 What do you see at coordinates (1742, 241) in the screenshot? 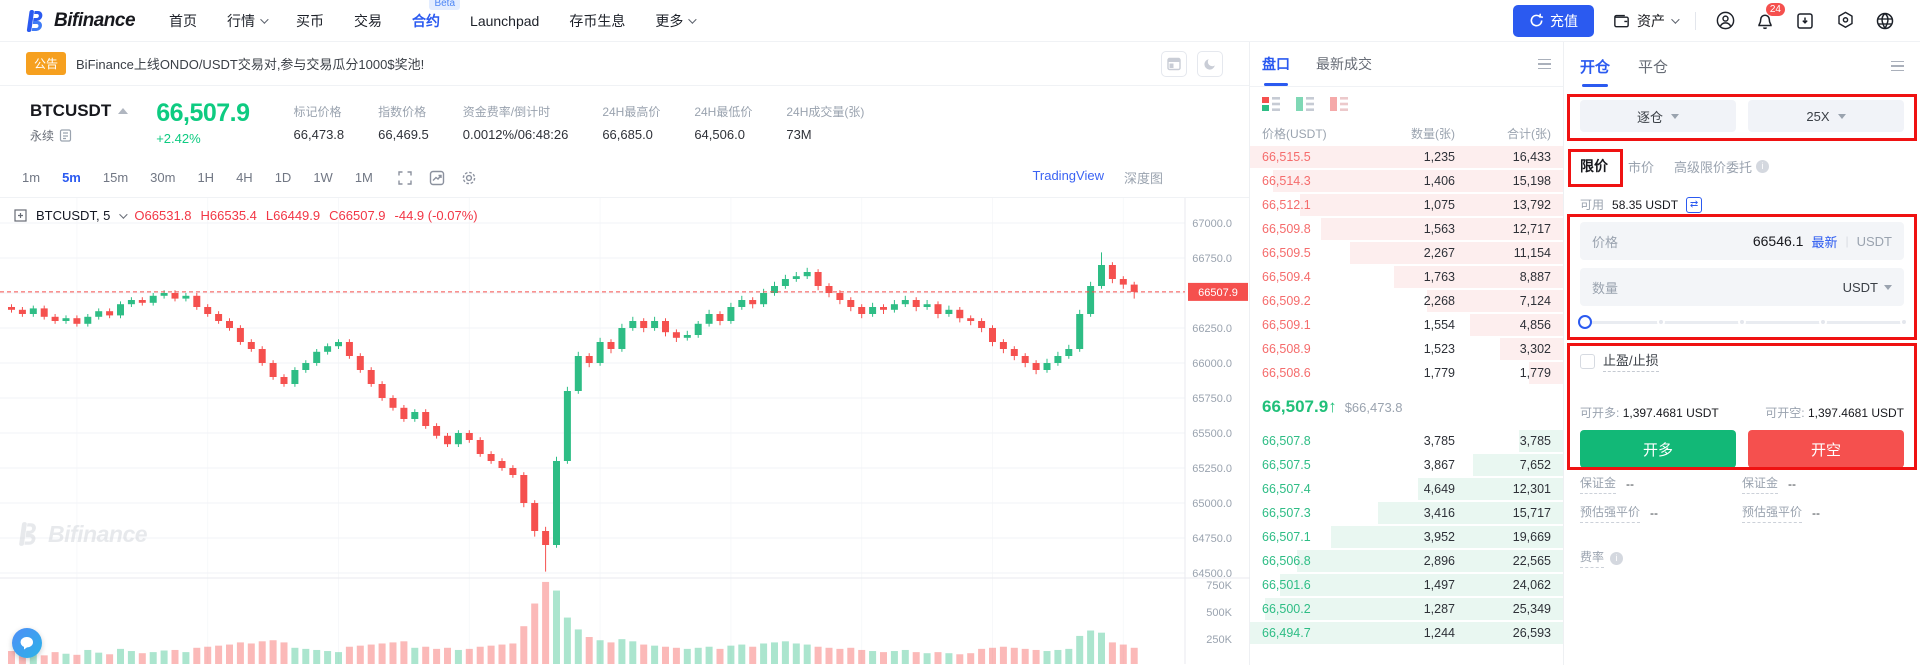
I see `price-input: 价格 66546.1 最新 | USDT` at bounding box center [1742, 241].